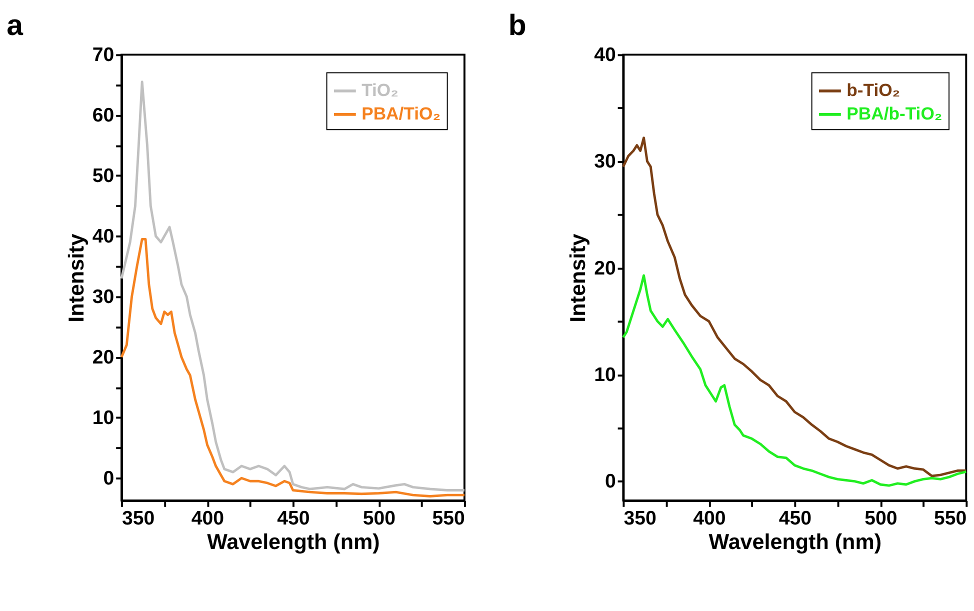 The image size is (974, 611). What do you see at coordinates (380, 90) in the screenshot?
I see `legend-label: TiO₂` at bounding box center [380, 90].